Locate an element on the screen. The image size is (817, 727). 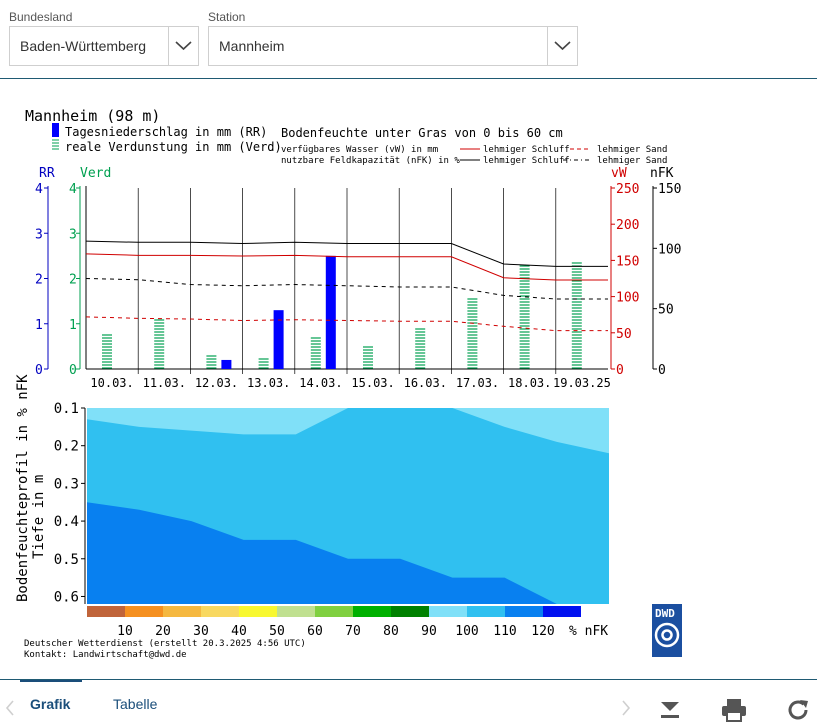
station-select: Mannheim is located at coordinates (393, 46).